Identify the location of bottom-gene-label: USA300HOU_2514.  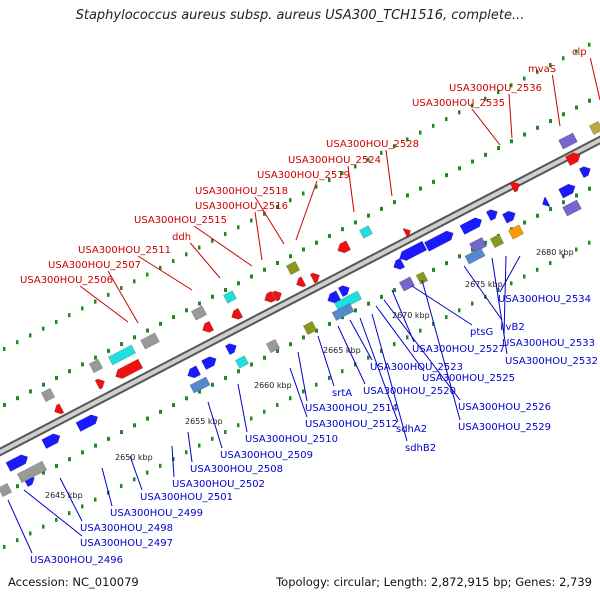
(351, 408).